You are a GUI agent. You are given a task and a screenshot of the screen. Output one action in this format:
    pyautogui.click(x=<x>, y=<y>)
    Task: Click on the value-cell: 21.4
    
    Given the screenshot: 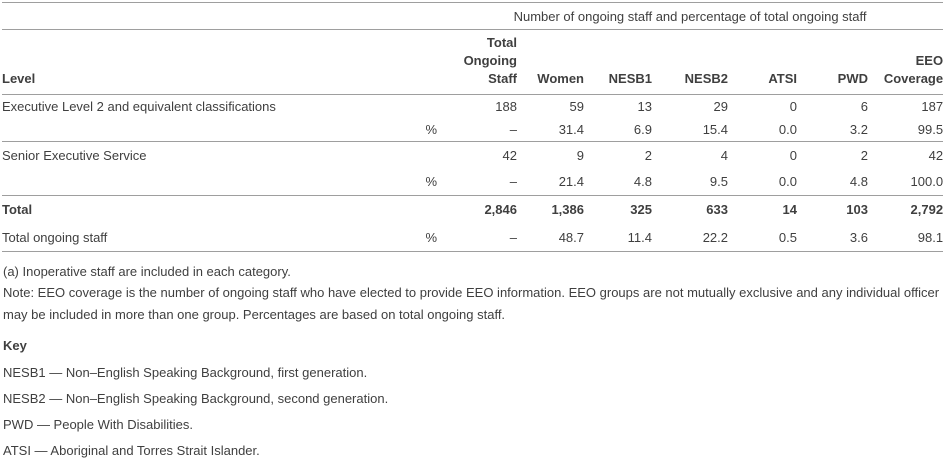 What is the action you would take?
    pyautogui.click(x=550, y=182)
    